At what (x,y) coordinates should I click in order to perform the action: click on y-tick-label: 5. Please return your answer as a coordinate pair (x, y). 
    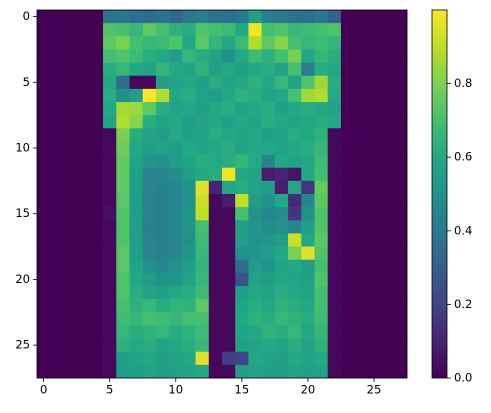
    Looking at the image, I should click on (26, 82).